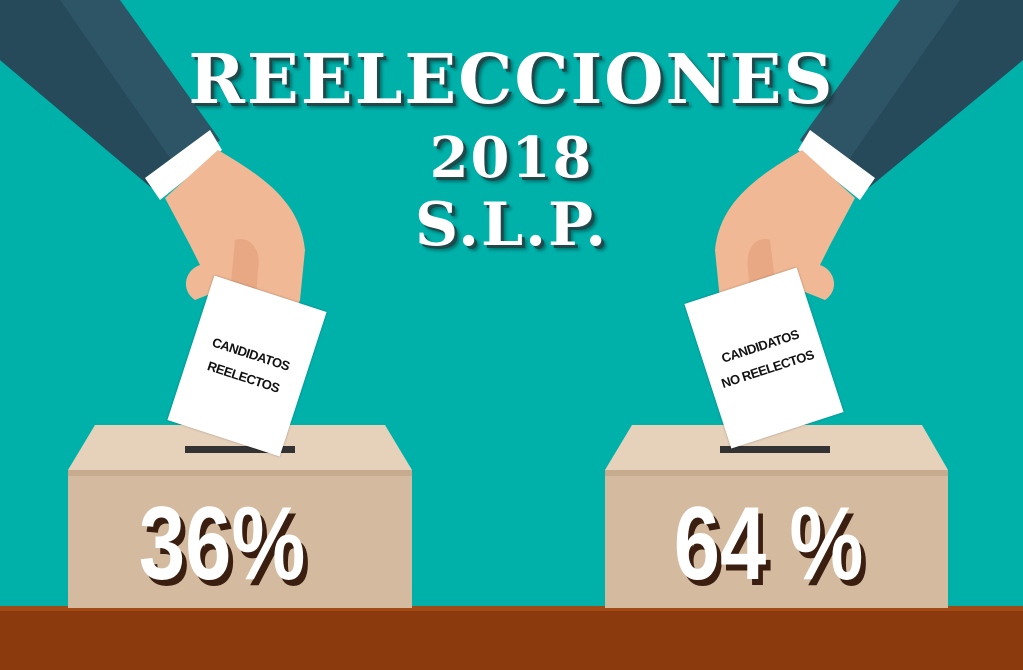 The width and height of the screenshot is (1023, 670). I want to click on percent-not-reelected: 64 %, so click(768, 544).